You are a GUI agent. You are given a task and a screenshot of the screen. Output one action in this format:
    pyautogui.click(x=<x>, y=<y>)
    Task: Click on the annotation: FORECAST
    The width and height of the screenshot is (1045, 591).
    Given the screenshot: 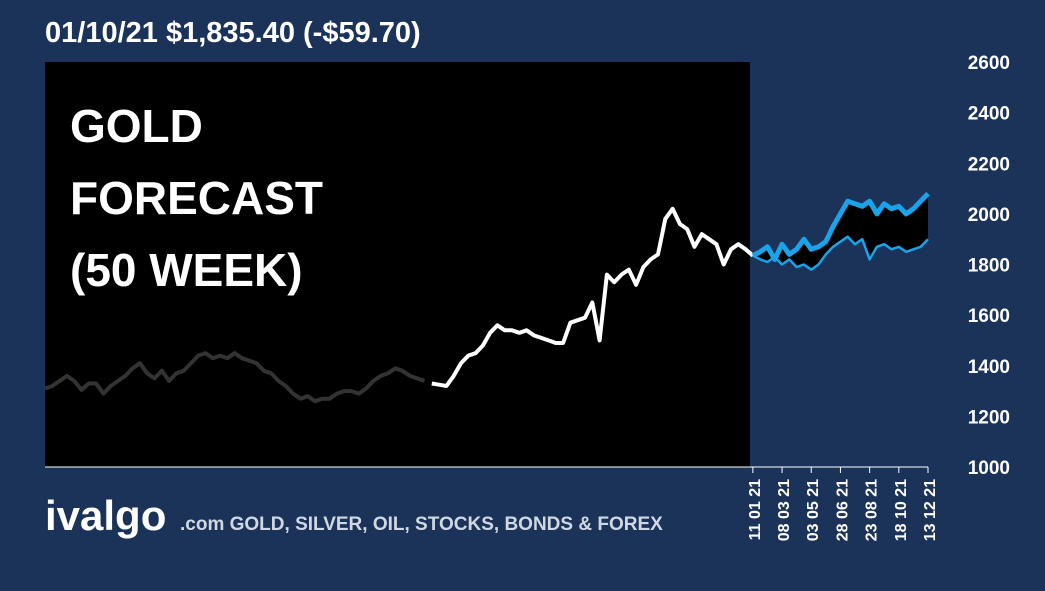 What is the action you would take?
    pyautogui.click(x=196, y=198)
    